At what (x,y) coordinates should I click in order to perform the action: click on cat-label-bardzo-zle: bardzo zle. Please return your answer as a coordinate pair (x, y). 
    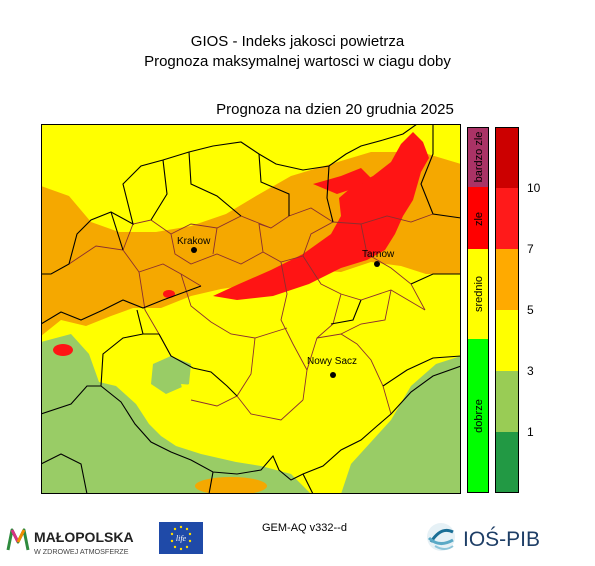
    Looking at the image, I should click on (479, 157).